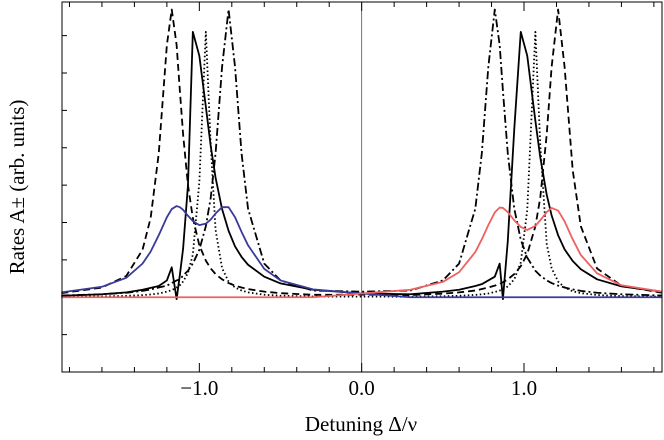  I want to click on x-tick-label: −1.0, so click(199, 388).